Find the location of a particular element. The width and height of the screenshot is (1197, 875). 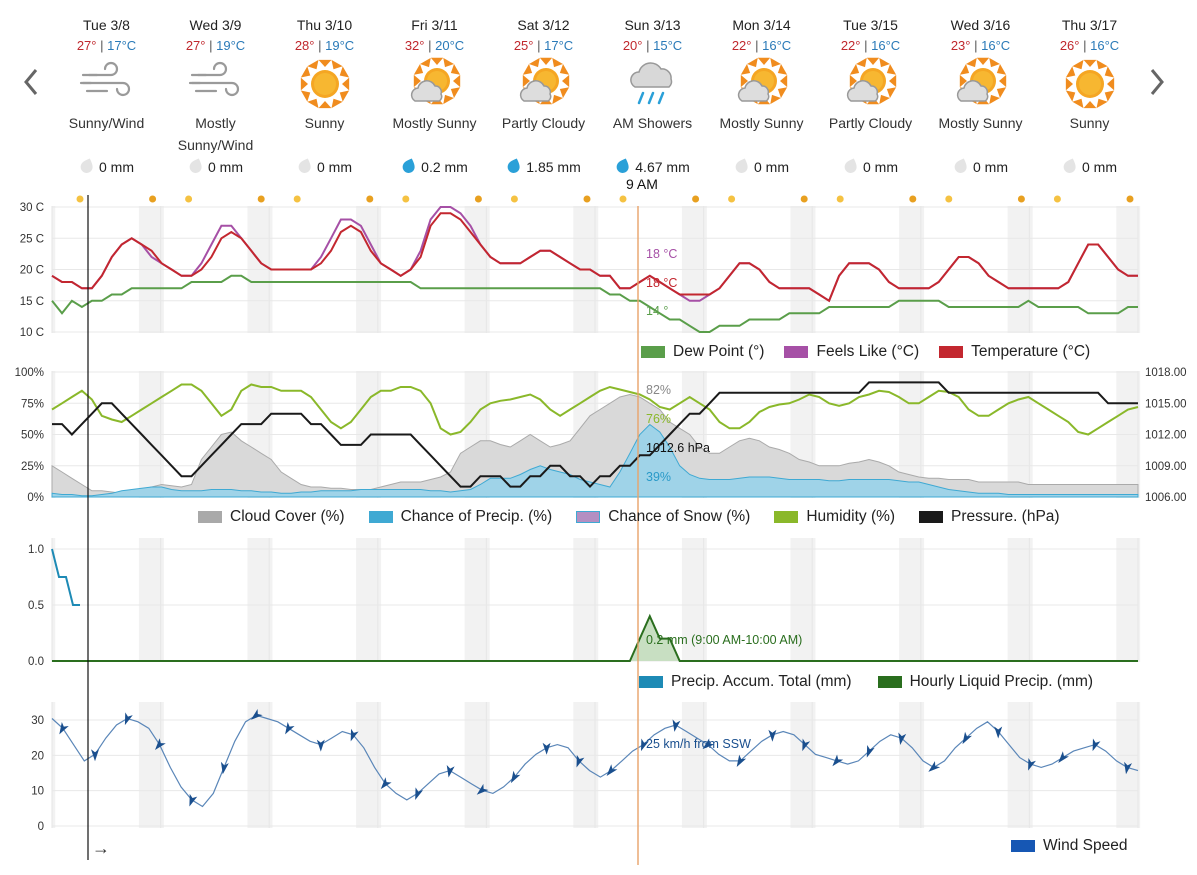

day-low: 16°C is located at coordinates (886, 45).